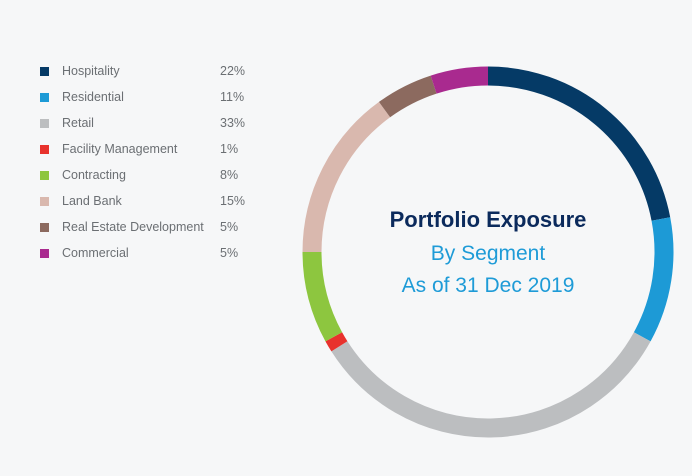 The width and height of the screenshot is (692, 476). Describe the element at coordinates (232, 97) in the screenshot. I see `legend-value: 11%` at that location.